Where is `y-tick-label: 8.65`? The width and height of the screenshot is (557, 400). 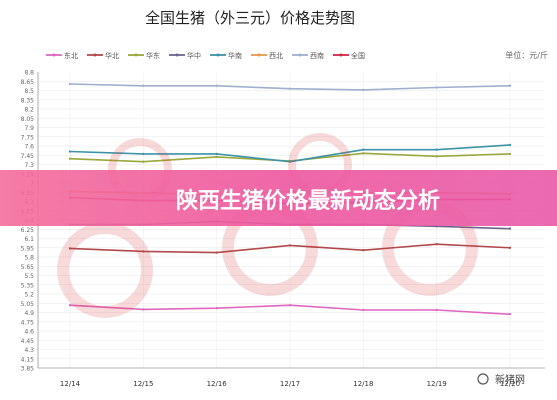
y-tick-label: 8.65 is located at coordinates (28, 82).